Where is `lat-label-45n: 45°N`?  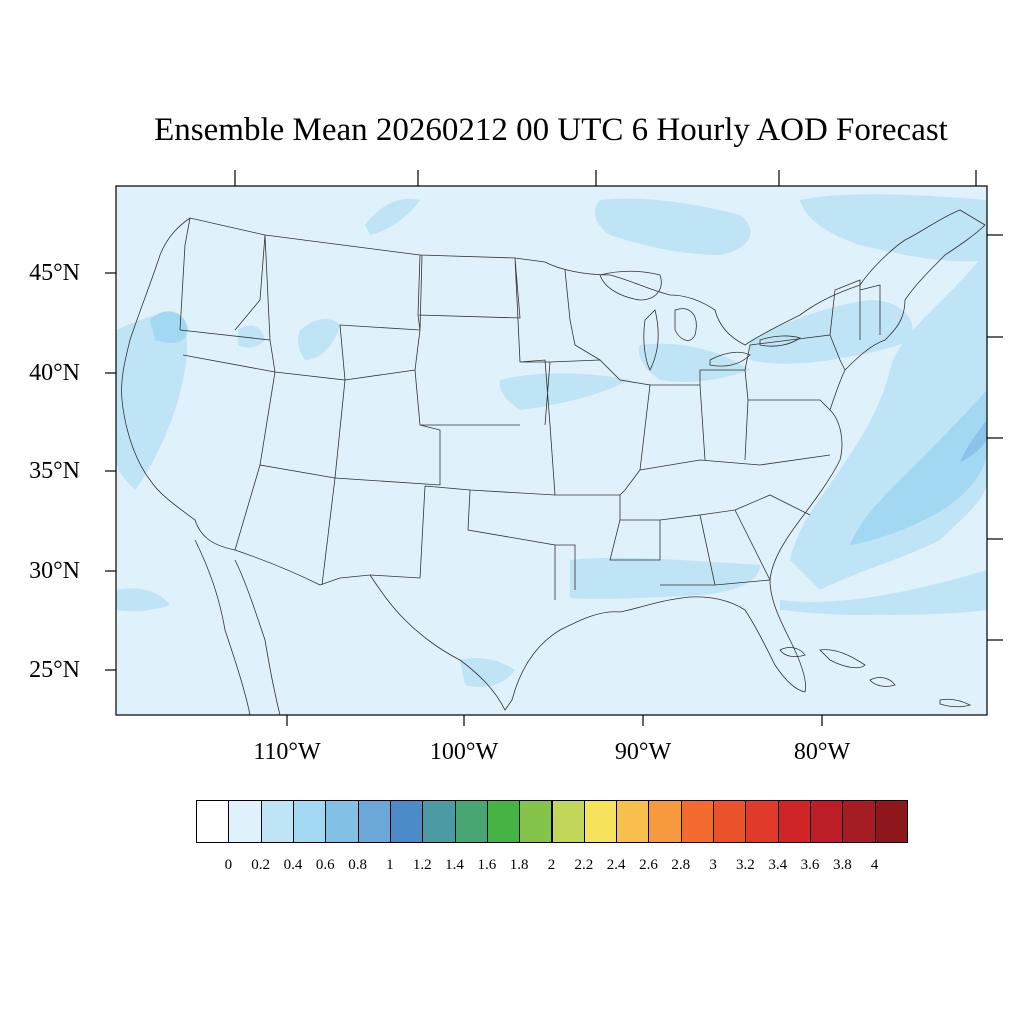 lat-label-45n: 45°N is located at coordinates (54, 273).